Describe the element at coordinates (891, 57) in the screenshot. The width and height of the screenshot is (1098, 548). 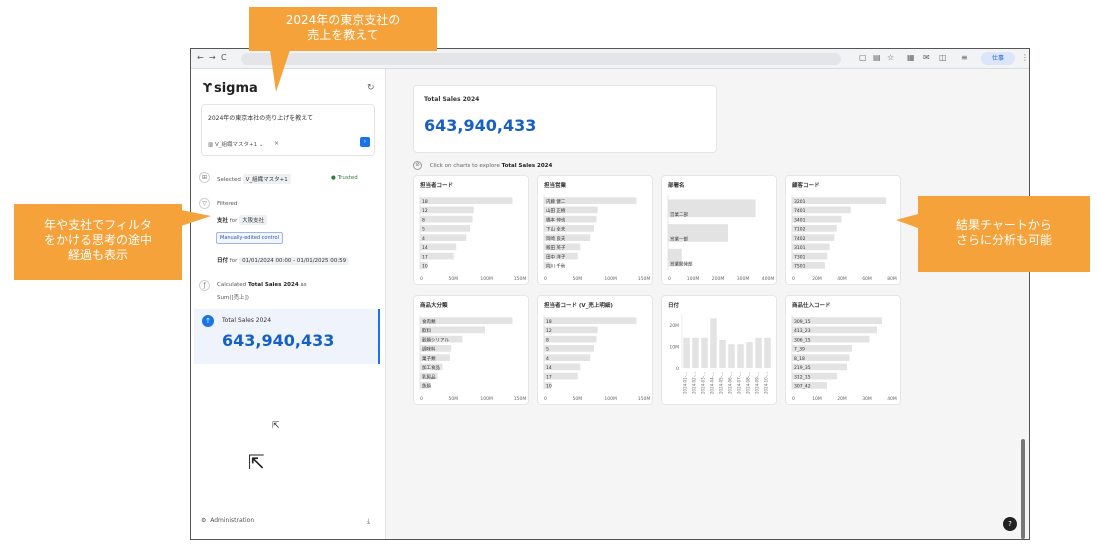
I see `bookmark-star-icon: ☆` at that location.